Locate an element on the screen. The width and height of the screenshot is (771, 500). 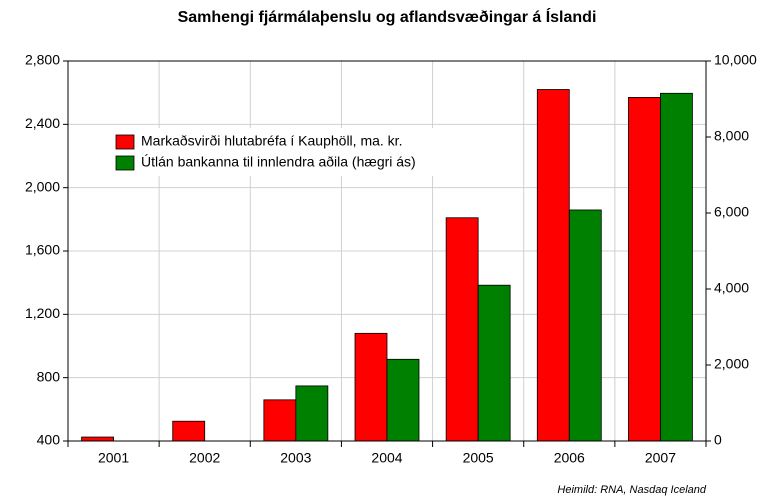
x-tick-label: 2003 is located at coordinates (295, 458).